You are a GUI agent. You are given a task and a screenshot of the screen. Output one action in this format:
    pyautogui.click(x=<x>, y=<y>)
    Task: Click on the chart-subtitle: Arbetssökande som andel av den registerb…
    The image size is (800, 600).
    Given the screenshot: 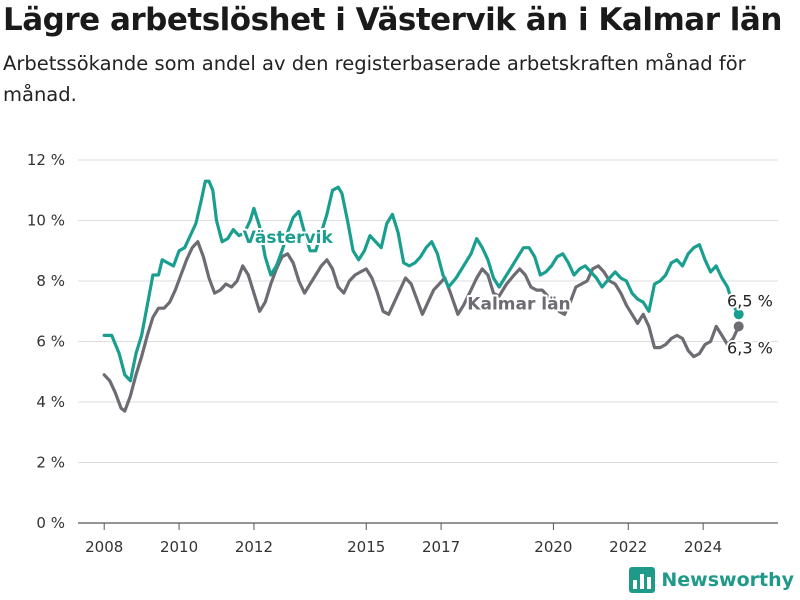 What is the action you would take?
    pyautogui.click(x=374, y=79)
    